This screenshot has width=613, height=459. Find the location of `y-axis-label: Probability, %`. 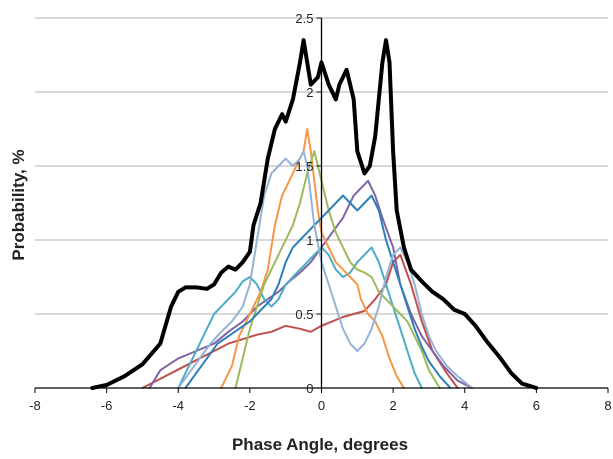

y-axis-label: Probability, % is located at coordinates (18, 204).